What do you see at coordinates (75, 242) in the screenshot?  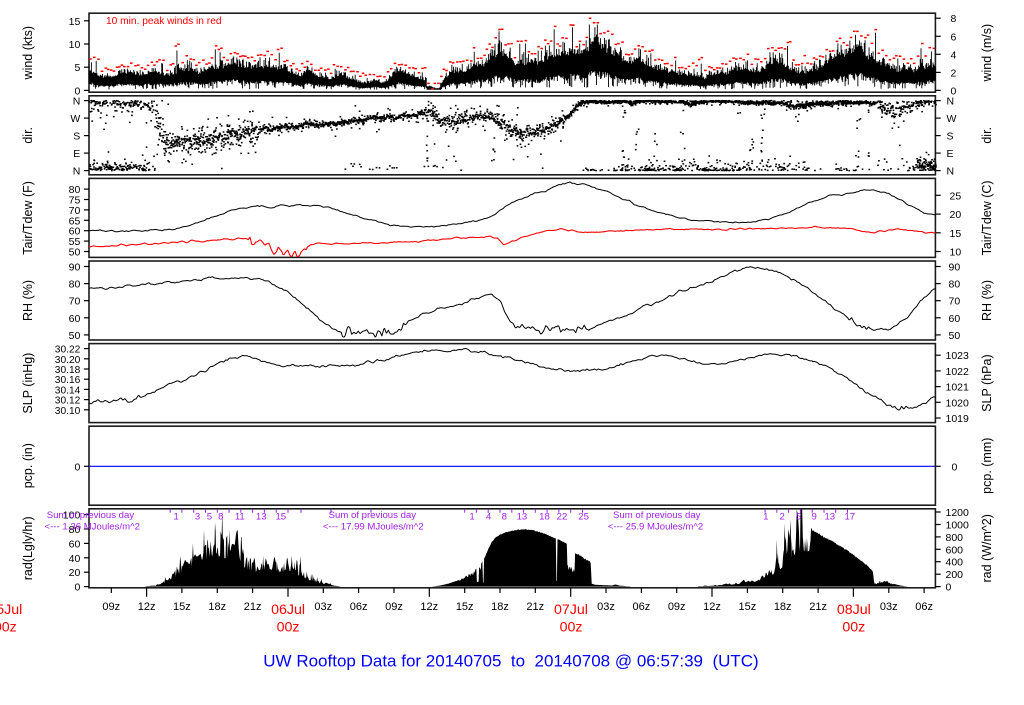 I see `svg-text: 55` at bounding box center [75, 242].